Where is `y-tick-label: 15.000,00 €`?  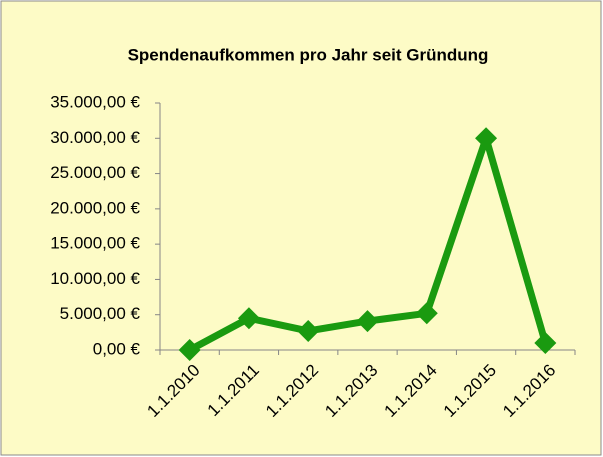 y-tick-label: 15.000,00 € is located at coordinates (95, 243).